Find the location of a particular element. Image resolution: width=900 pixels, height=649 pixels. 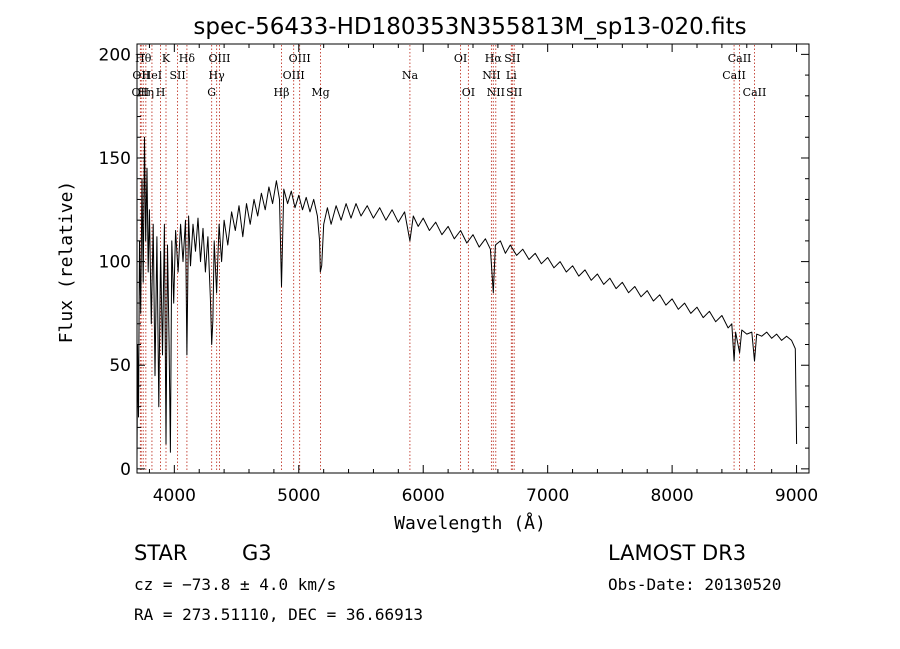

x-tick-label: 8000 is located at coordinates (671, 496).